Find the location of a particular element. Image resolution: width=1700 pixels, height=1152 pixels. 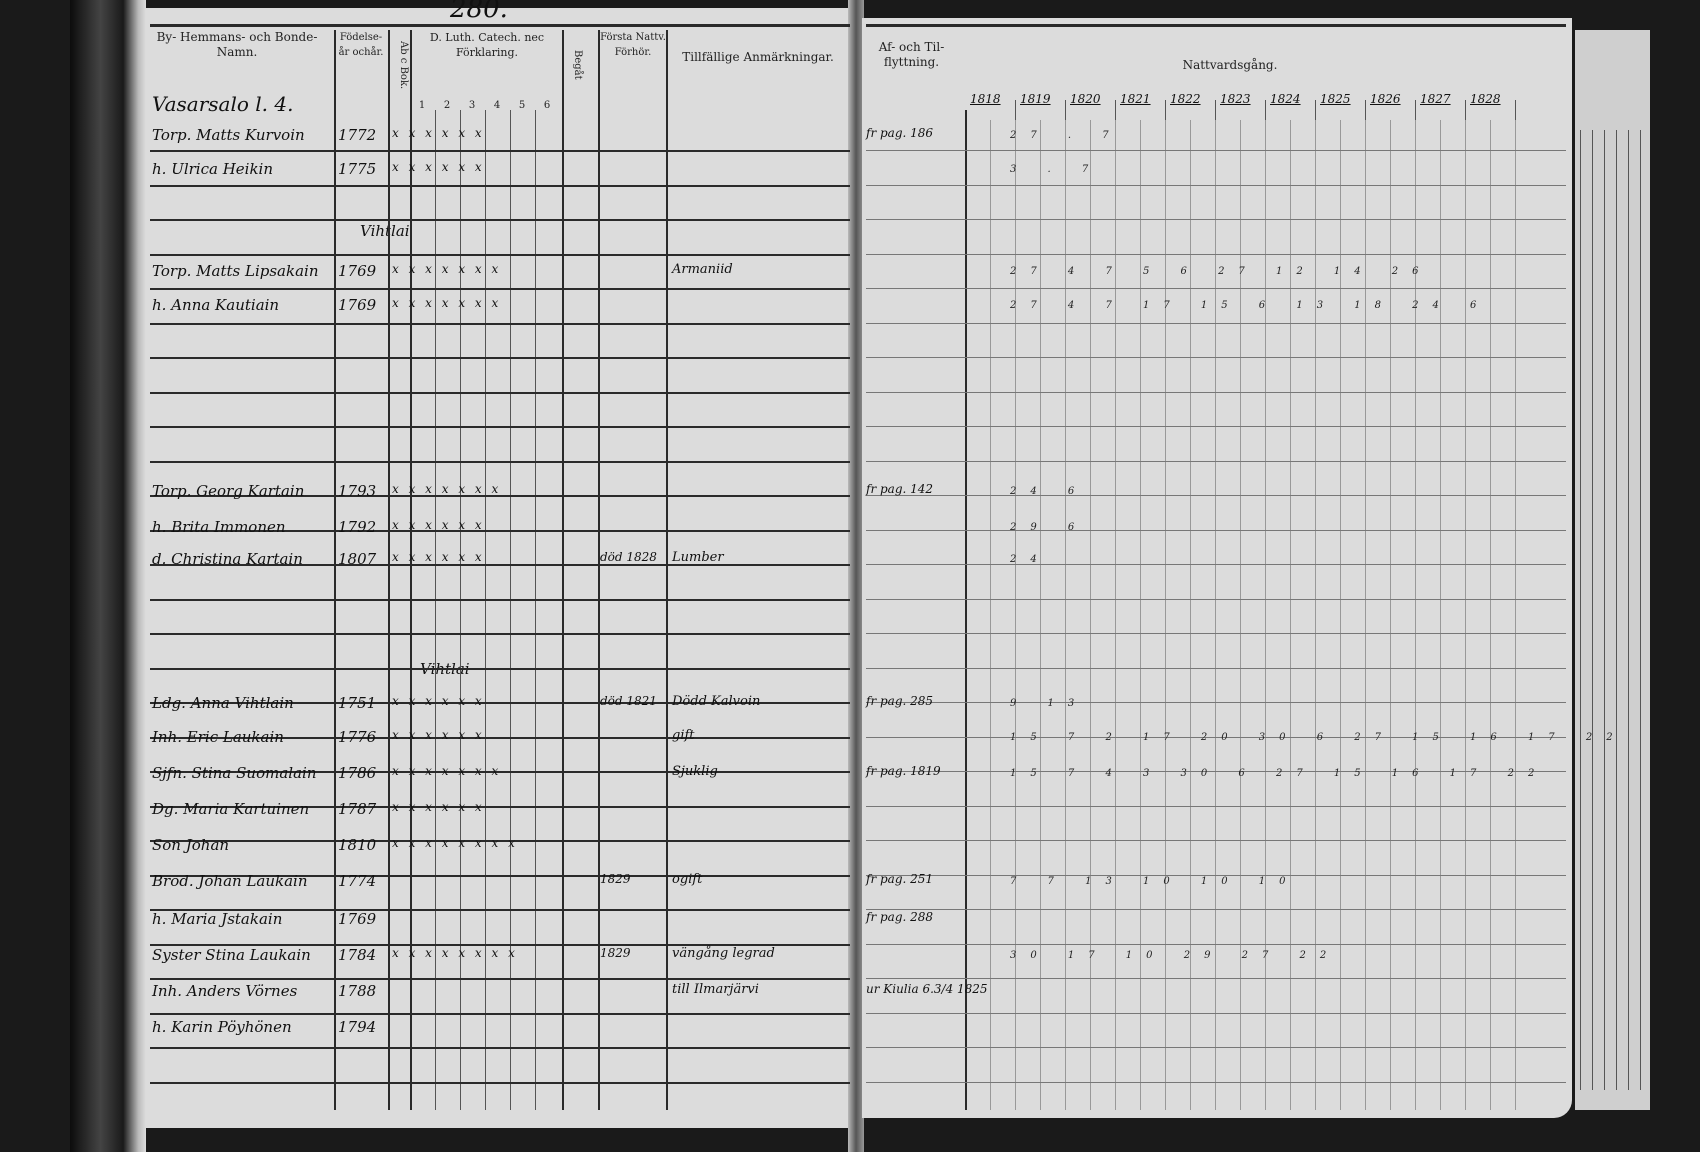

header-rule is located at coordinates (500, 25).